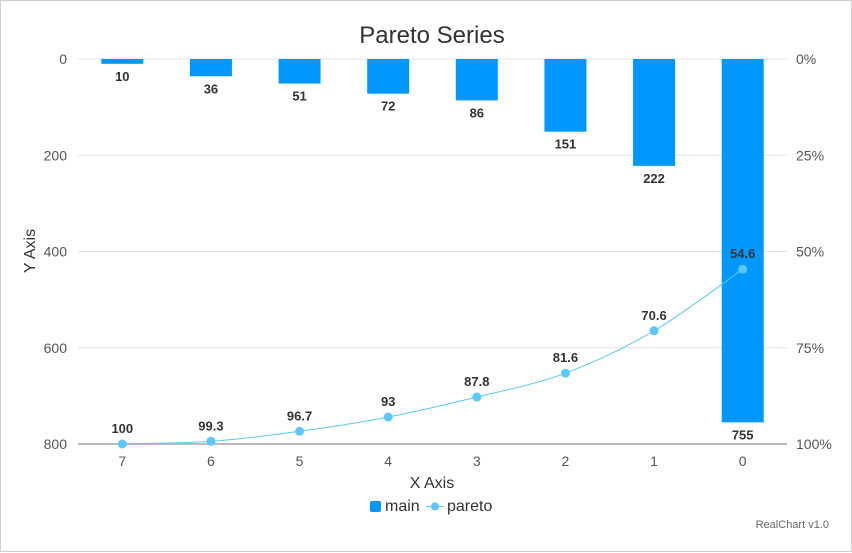  I want to click on legend: main pareto, so click(431, 506).